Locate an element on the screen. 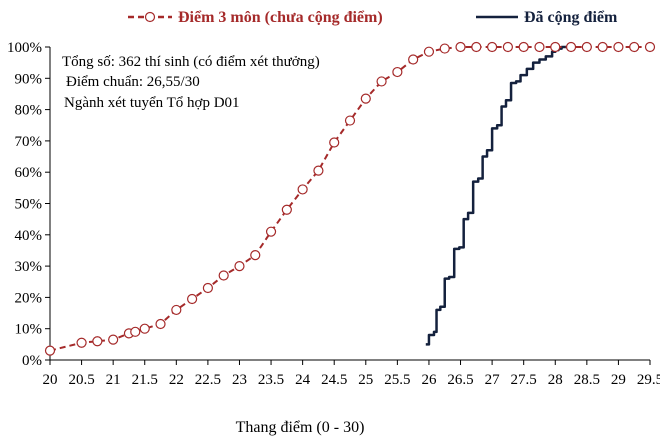 This screenshot has height=440, width=660. y-tick-label: 60% is located at coordinates (29, 173).